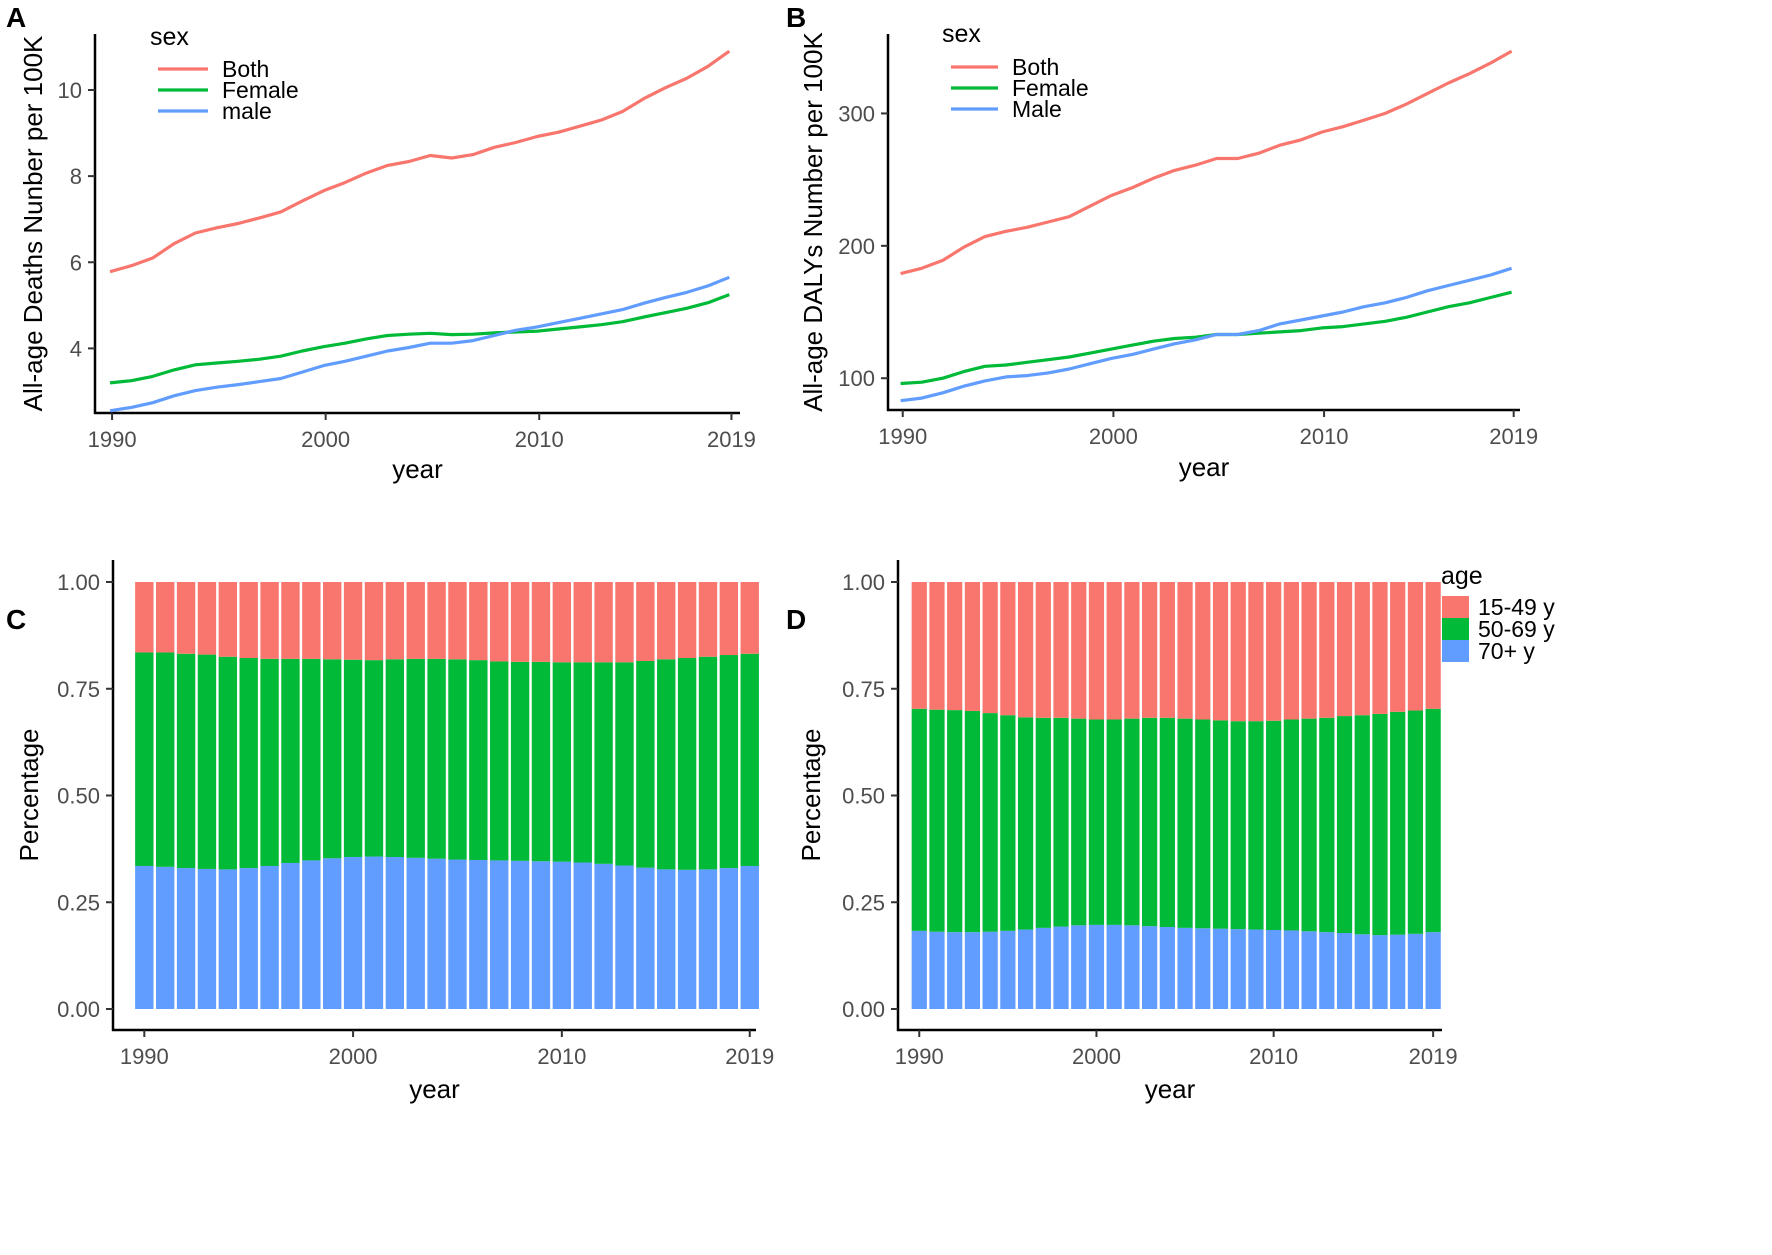 This screenshot has width=1772, height=1255. Describe the element at coordinates (1037, 109) in the screenshot. I see `legend-label-male: Male` at that location.